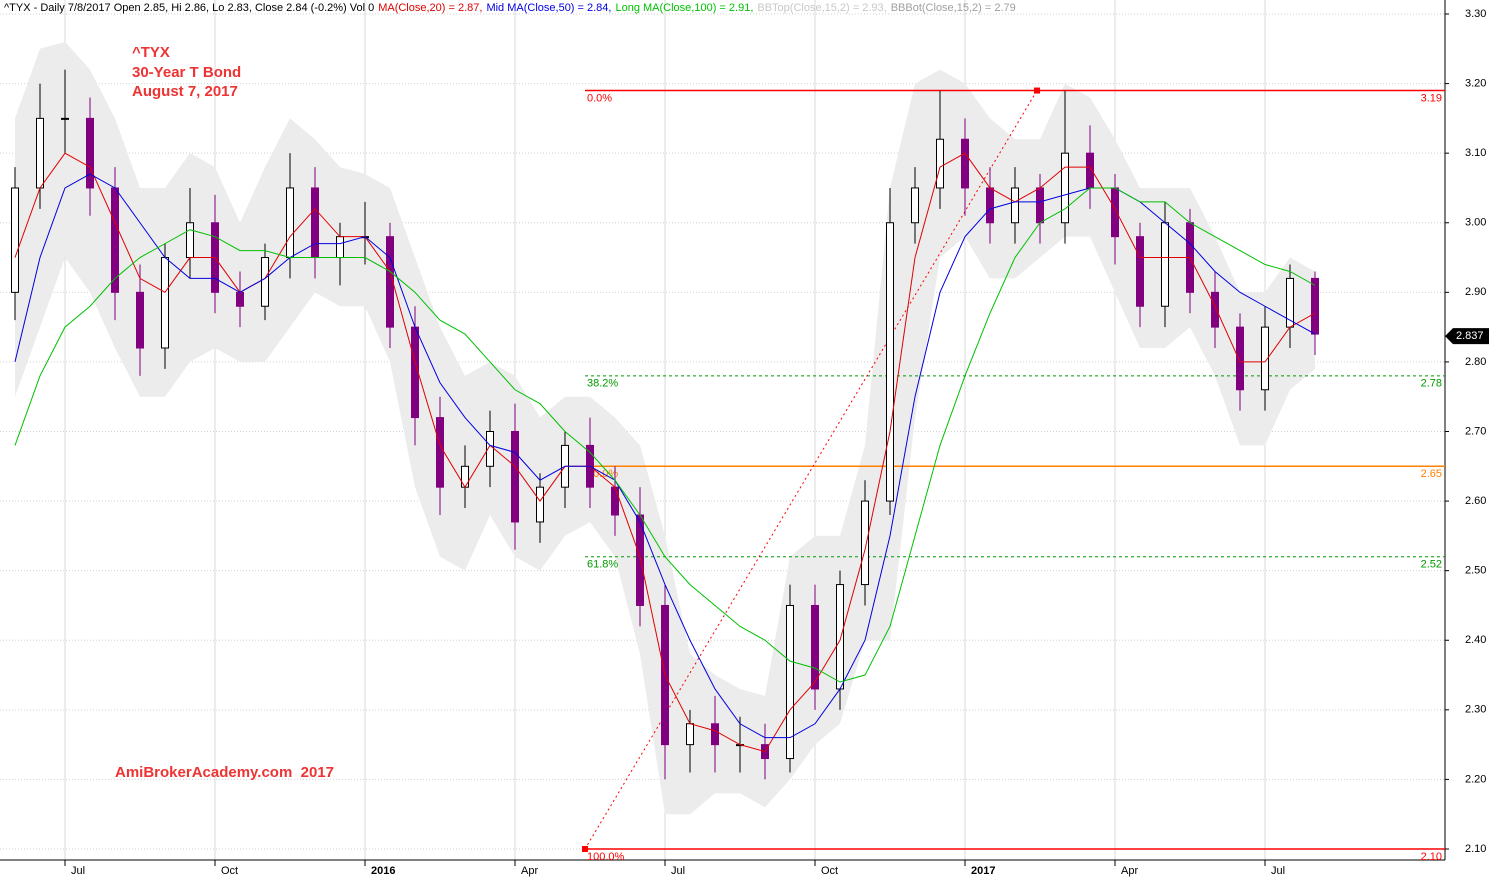 This screenshot has height=880, width=1504. What do you see at coordinates (1431, 474) in the screenshot?
I see `fib-value: 2.65` at bounding box center [1431, 474].